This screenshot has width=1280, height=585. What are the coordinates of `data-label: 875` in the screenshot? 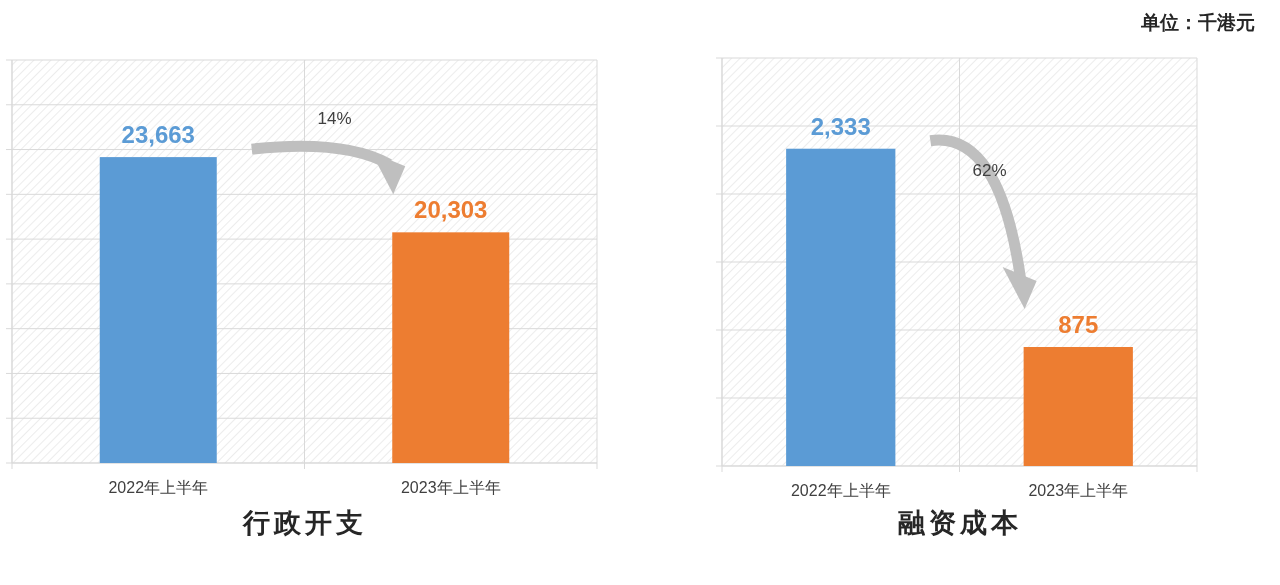 It's located at (1078, 324).